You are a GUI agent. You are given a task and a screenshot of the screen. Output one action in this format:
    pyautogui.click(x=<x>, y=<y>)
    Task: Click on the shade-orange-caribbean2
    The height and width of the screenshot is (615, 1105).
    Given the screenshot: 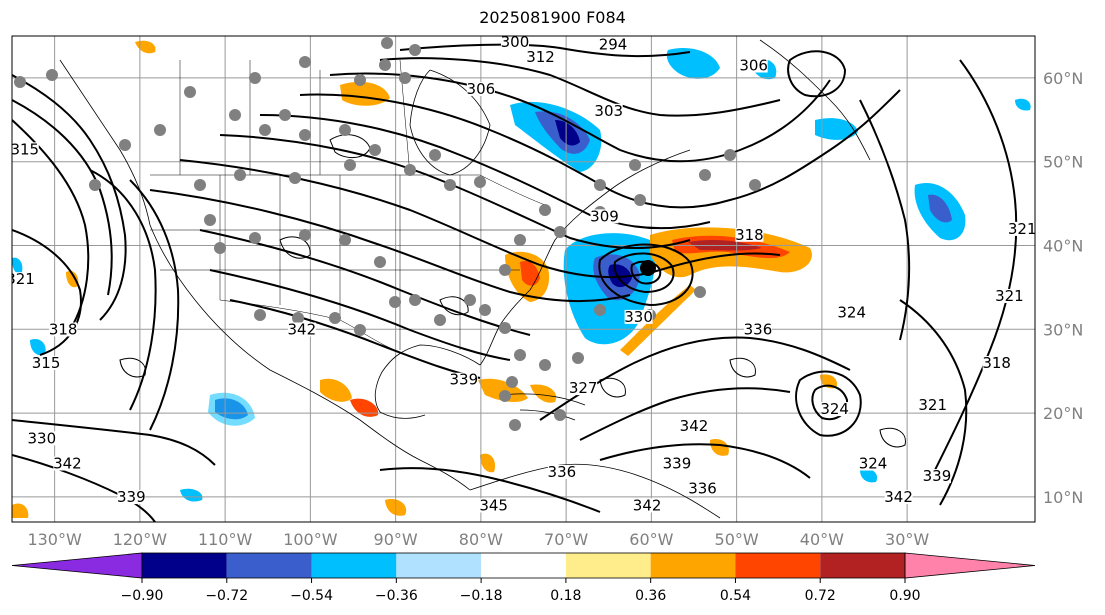 What is the action you would take?
    pyautogui.click(x=543, y=393)
    